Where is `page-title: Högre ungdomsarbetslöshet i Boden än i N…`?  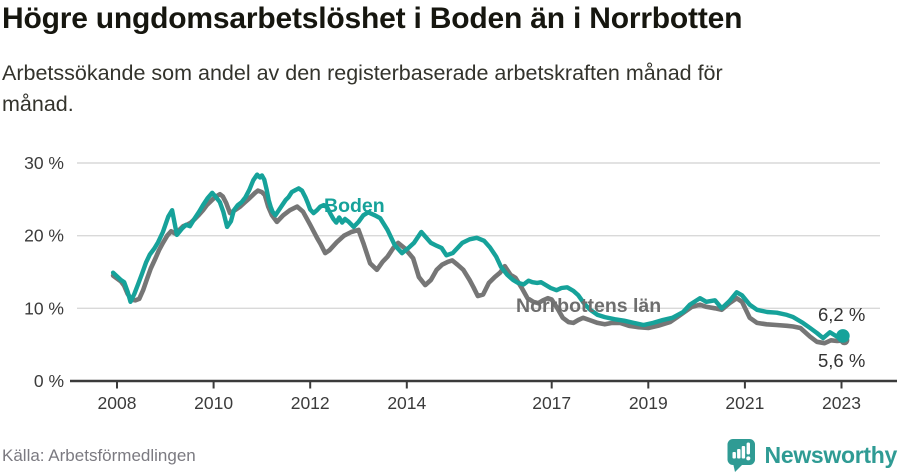 page-title: Högre ungdomsarbetslöshet i Boden än i N… is located at coordinates (372, 18).